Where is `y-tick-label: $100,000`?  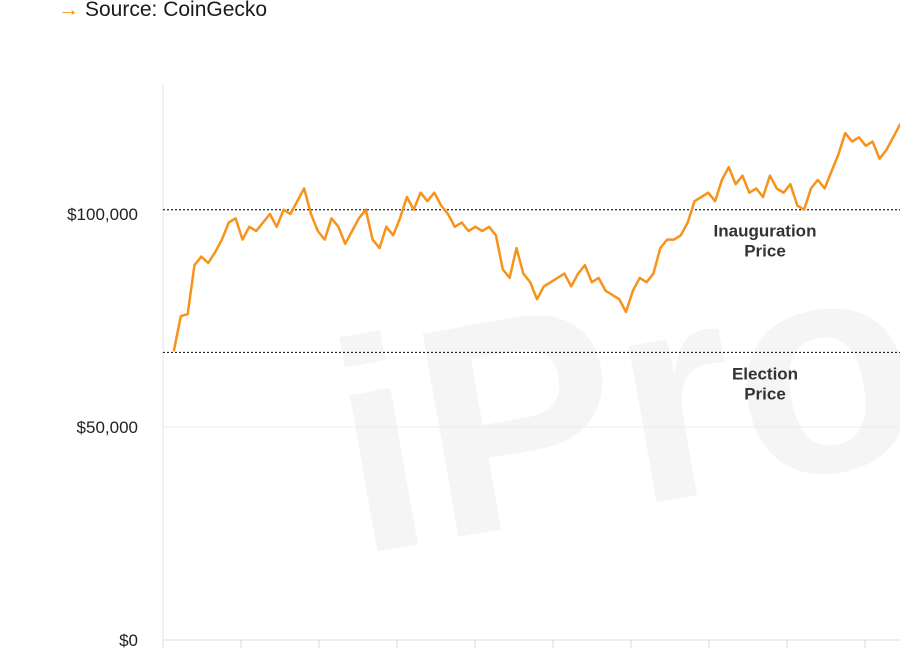
y-tick-label: $100,000 is located at coordinates (102, 214).